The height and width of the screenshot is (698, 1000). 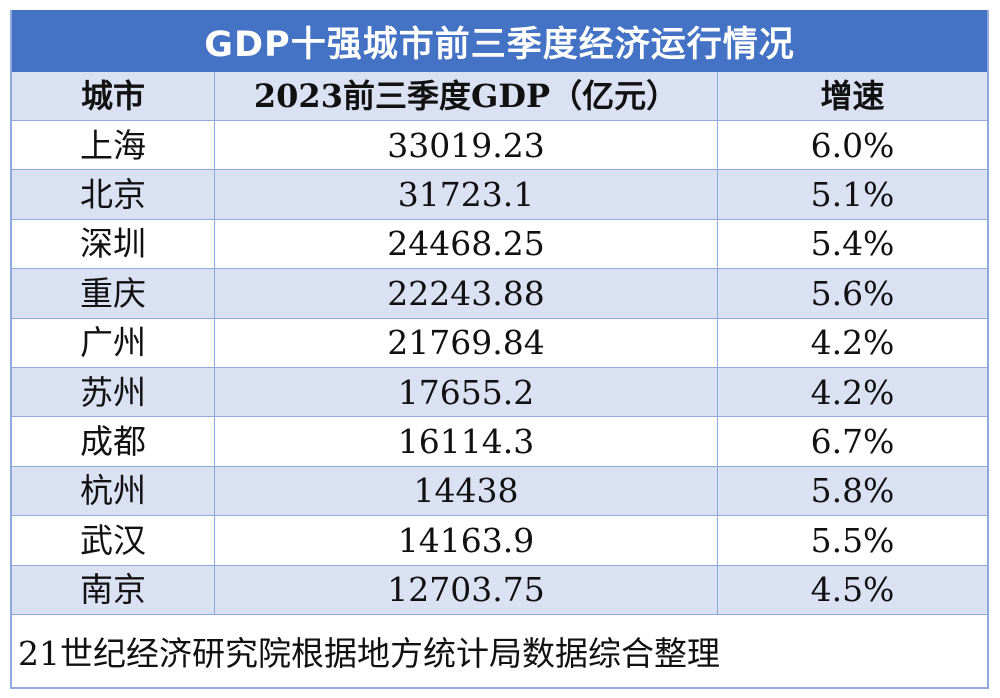 What do you see at coordinates (113, 491) in the screenshot?
I see `city-cell: 杭州` at bounding box center [113, 491].